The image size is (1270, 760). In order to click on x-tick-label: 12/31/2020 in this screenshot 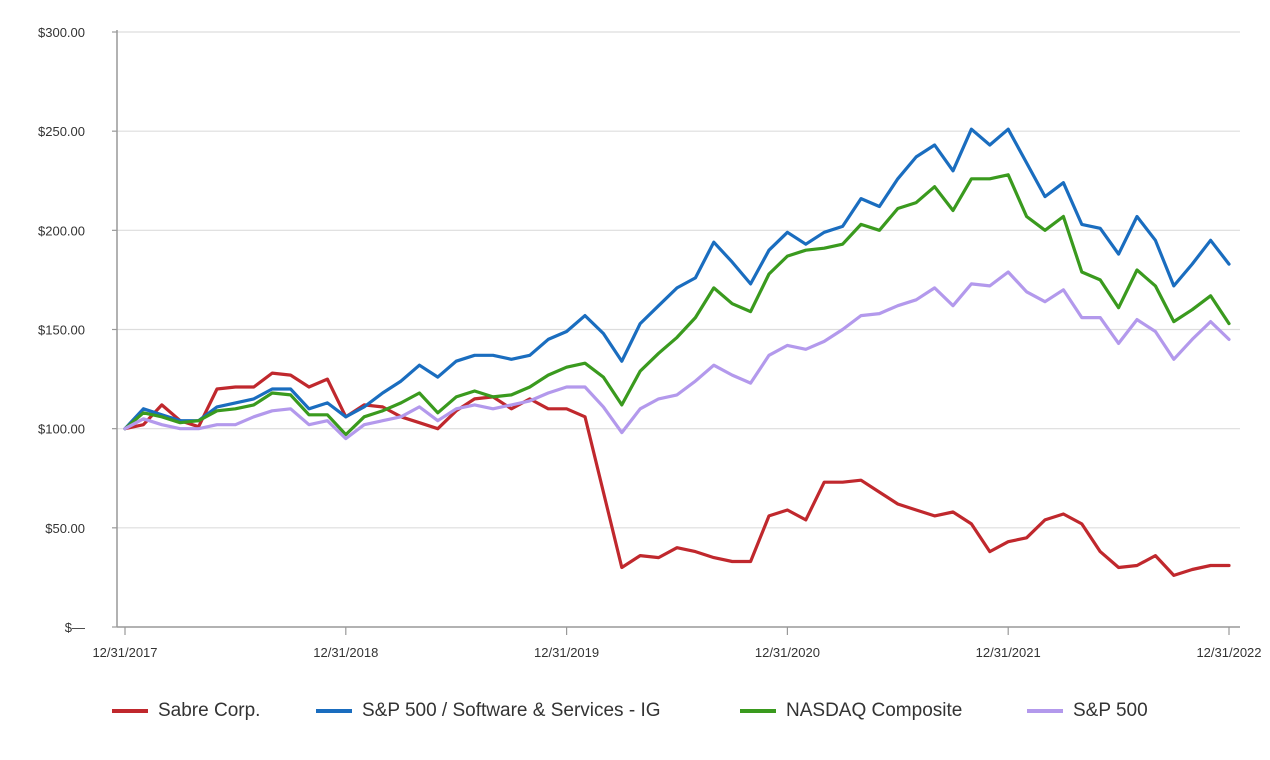, I will do `click(787, 652)`.